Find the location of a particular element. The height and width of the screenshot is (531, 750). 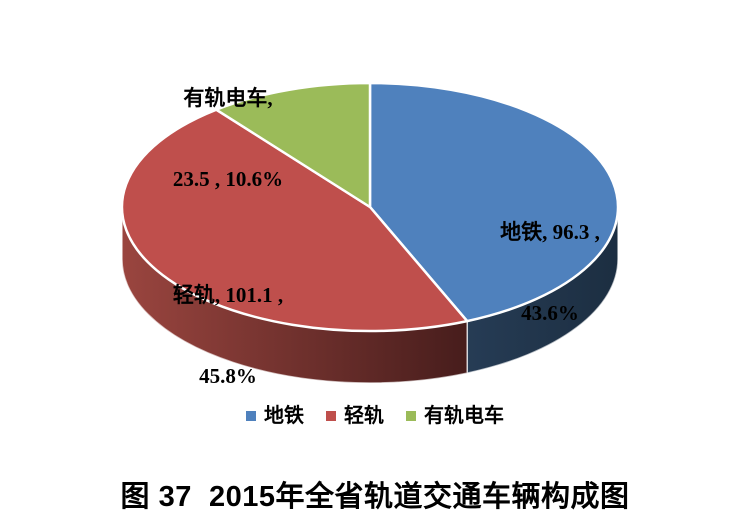

legend-label-metro: 地铁 is located at coordinates (284, 416).